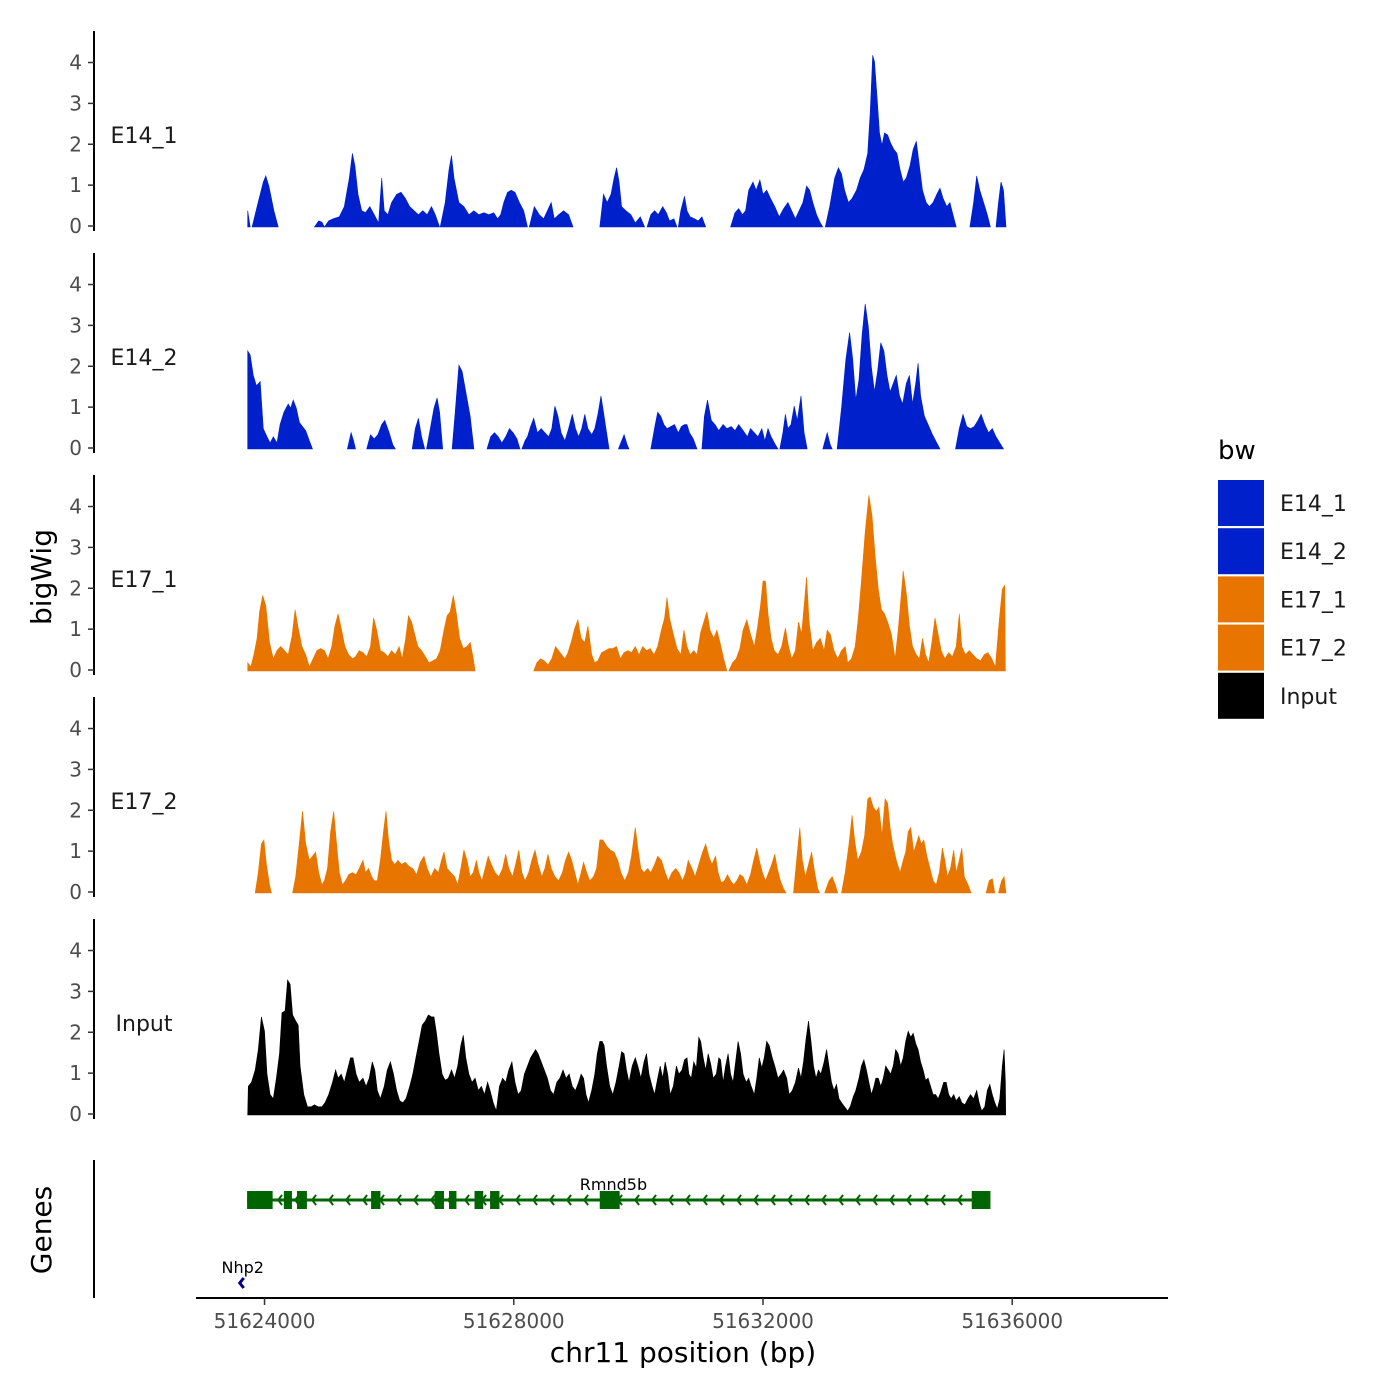 The image size is (1400, 1400). Describe the element at coordinates (1313, 649) in the screenshot. I see `legend-label: E17_2` at that location.